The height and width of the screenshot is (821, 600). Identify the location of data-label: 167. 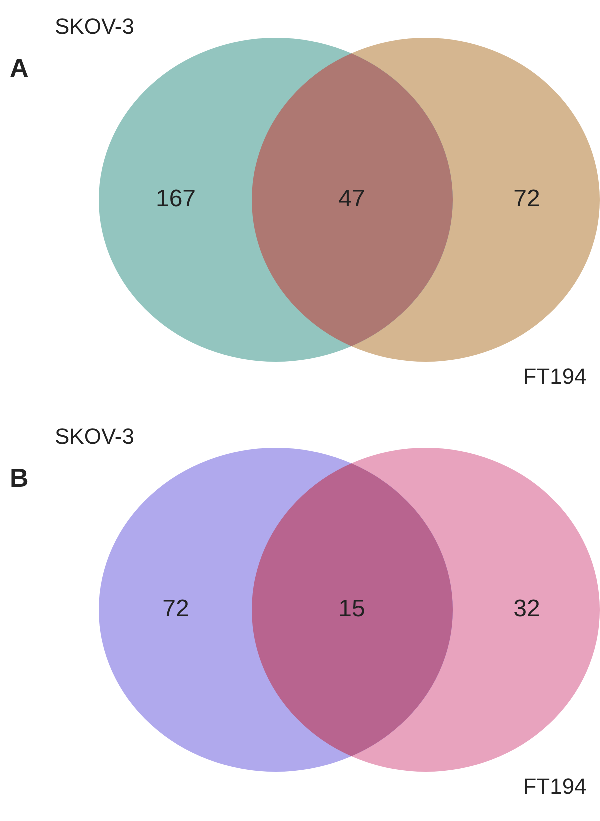
(176, 199).